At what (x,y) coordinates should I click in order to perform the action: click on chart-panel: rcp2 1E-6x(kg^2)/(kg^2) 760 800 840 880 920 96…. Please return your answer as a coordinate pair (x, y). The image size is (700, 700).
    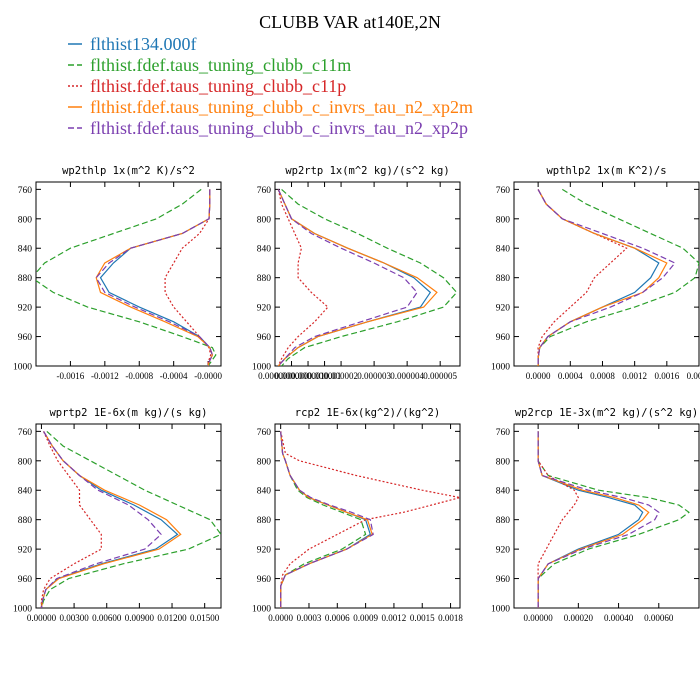
    Looking at the image, I should click on (357, 515).